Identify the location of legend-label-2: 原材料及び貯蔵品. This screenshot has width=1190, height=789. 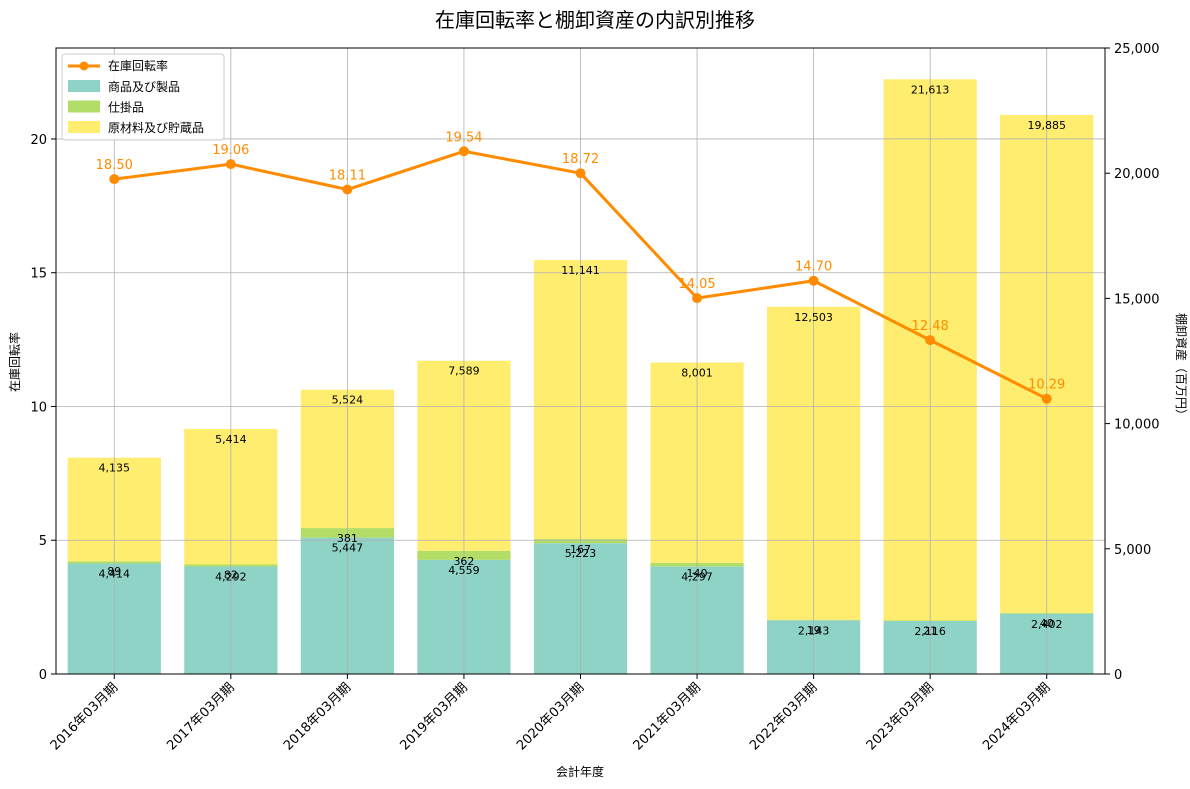
(156, 128).